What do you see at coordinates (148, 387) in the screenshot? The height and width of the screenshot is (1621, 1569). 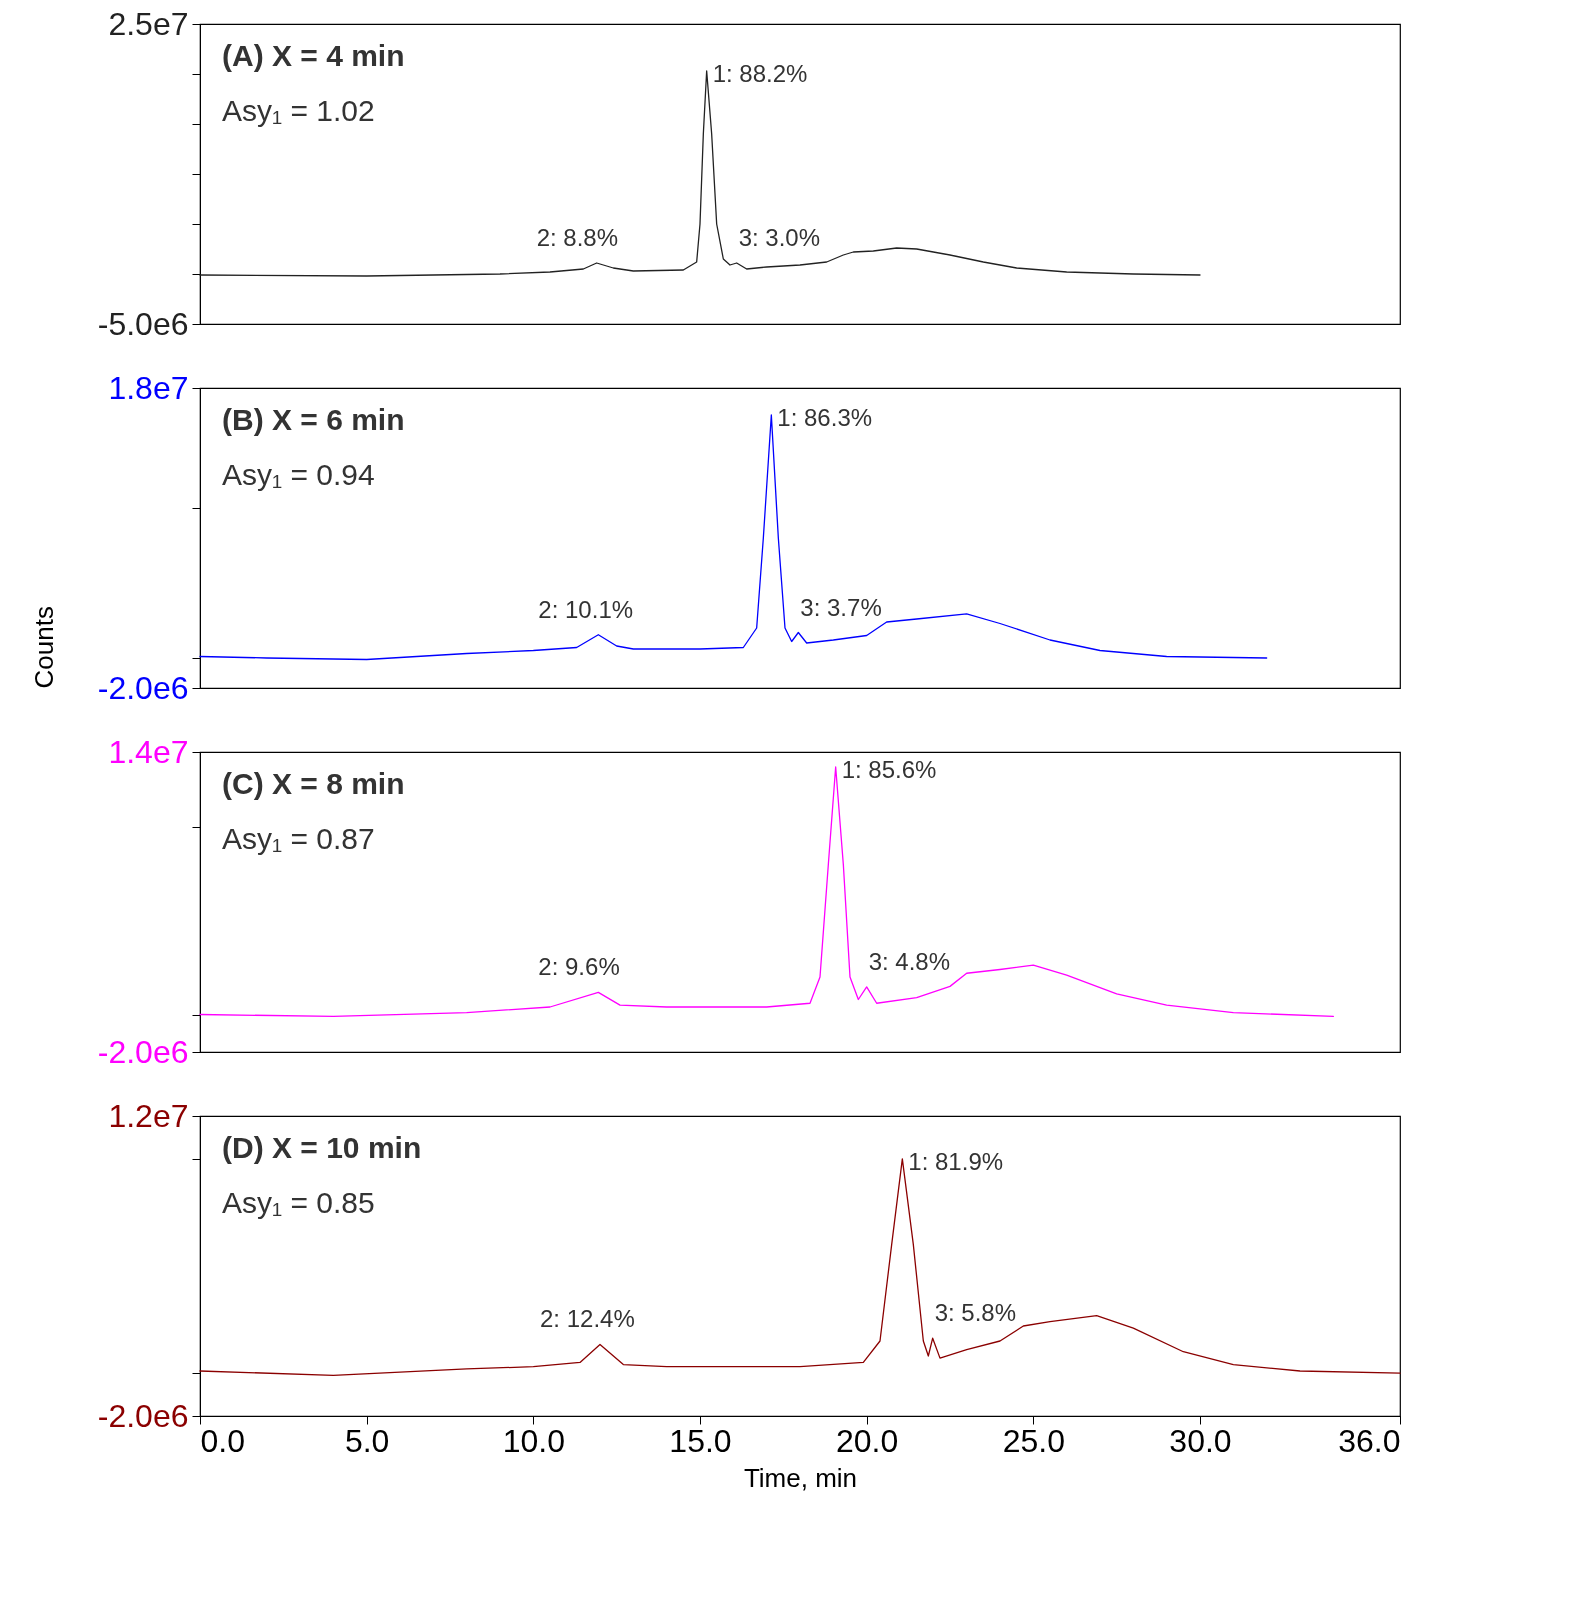 I see `y-tick-label: 1.8e7` at bounding box center [148, 387].